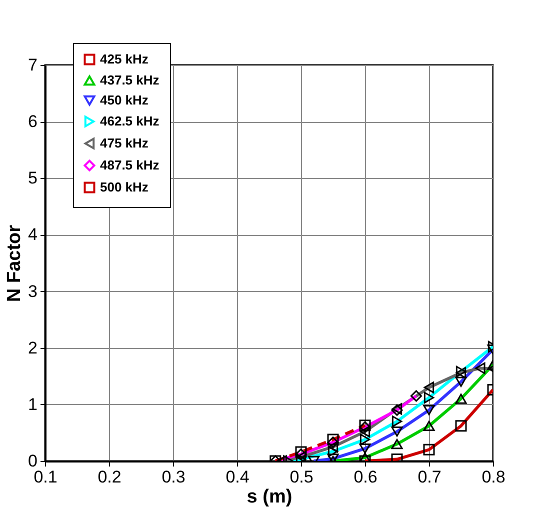  Describe the element at coordinates (33, 65) in the screenshot. I see `y-tick-label: 7` at that location.